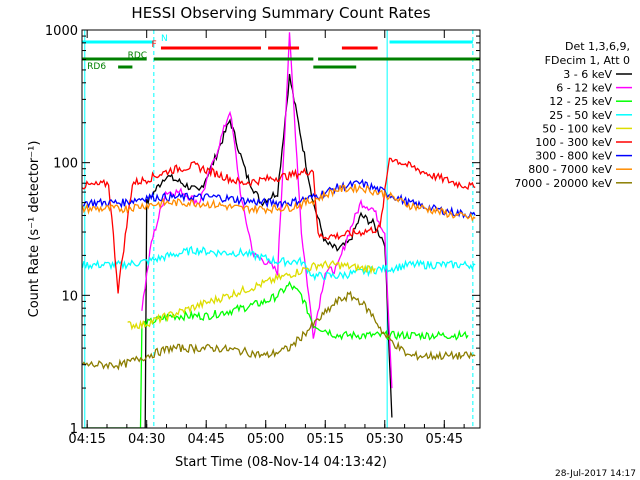 The width and height of the screenshot is (640, 480). What do you see at coordinates (573, 156) in the screenshot?
I see `legend-label: 300 - 800 keV` at bounding box center [573, 156].